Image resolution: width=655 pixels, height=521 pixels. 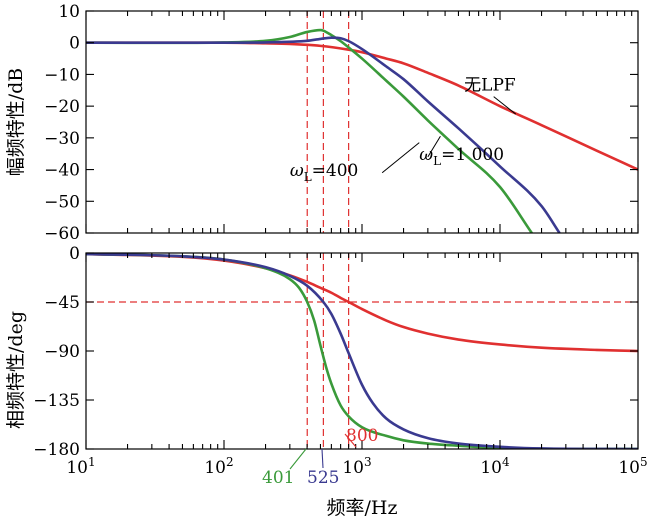 What do you see at coordinates (461, 156) in the screenshot?
I see `label-wl-1000: ωL=1 000` at bounding box center [461, 156].